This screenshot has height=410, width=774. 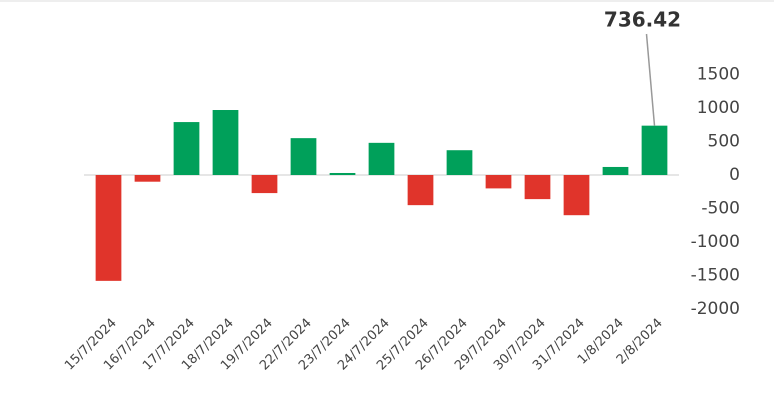 I want to click on y-tick-label: 1500, so click(x=718, y=75).